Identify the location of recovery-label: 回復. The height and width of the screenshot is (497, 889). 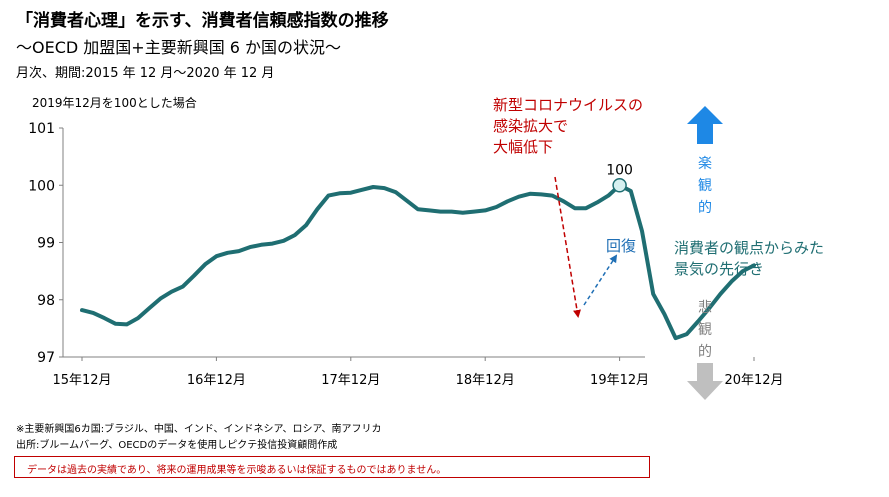
(621, 246).